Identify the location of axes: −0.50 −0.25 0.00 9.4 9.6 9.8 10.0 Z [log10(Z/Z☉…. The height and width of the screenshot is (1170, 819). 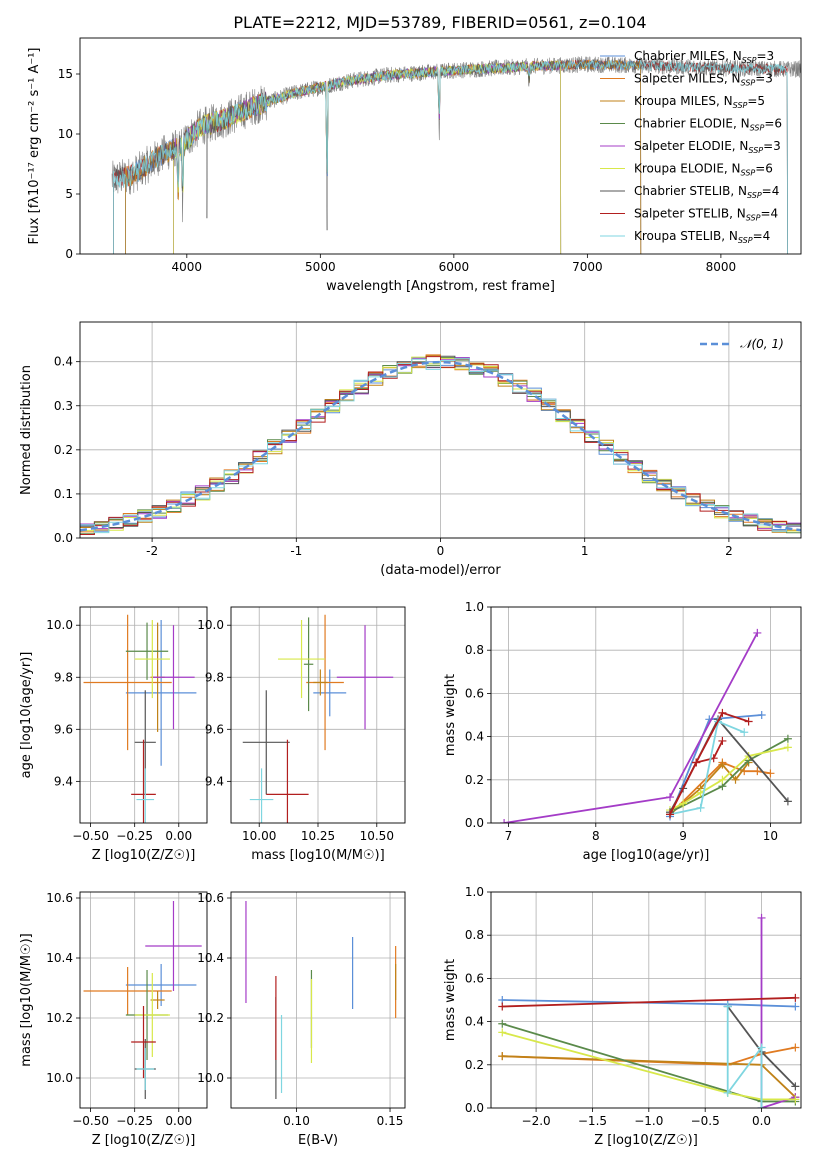
(113, 734).